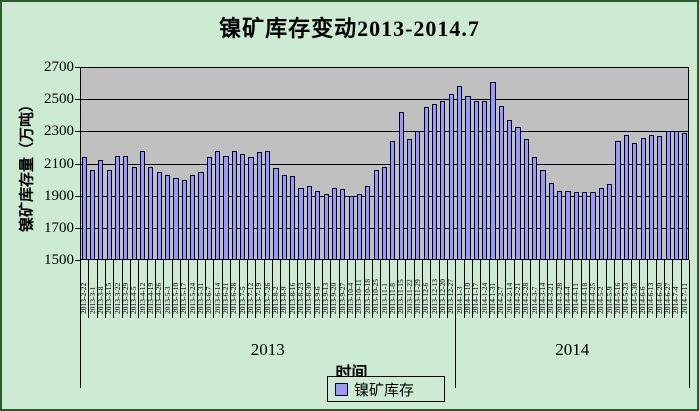 The height and width of the screenshot is (411, 699). Describe the element at coordinates (684, 298) in the screenshot. I see `x-tick-label: 2014-7-11` at that location.